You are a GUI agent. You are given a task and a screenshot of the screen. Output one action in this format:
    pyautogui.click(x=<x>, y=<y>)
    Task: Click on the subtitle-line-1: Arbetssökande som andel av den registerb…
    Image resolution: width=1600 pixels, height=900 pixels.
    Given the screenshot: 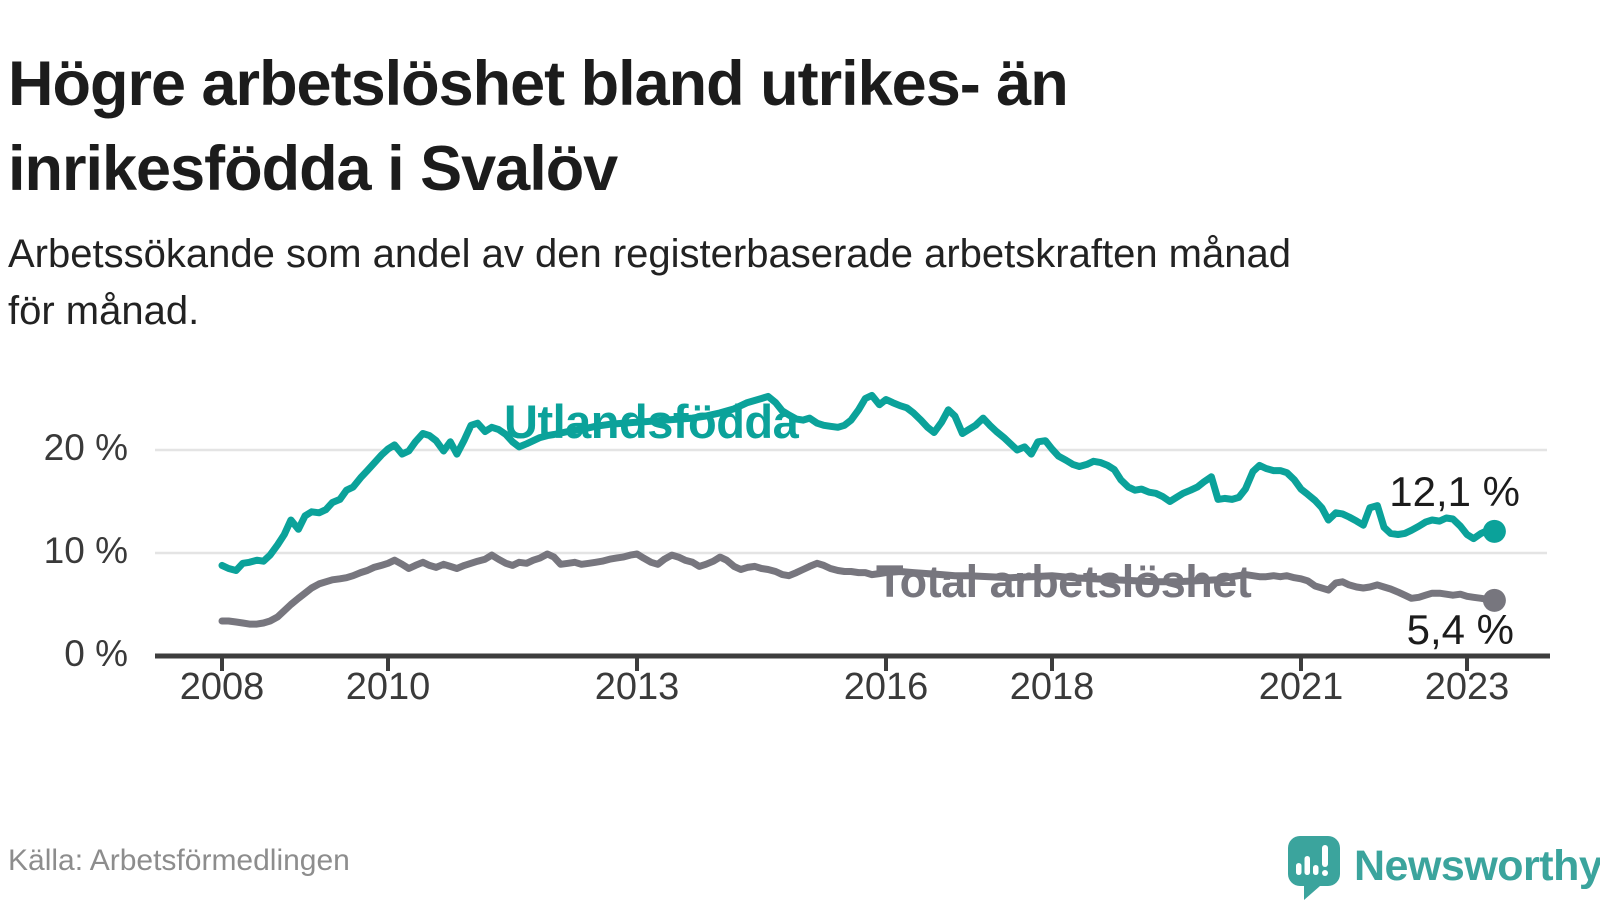 What is the action you would take?
    pyautogui.click(x=649, y=254)
    